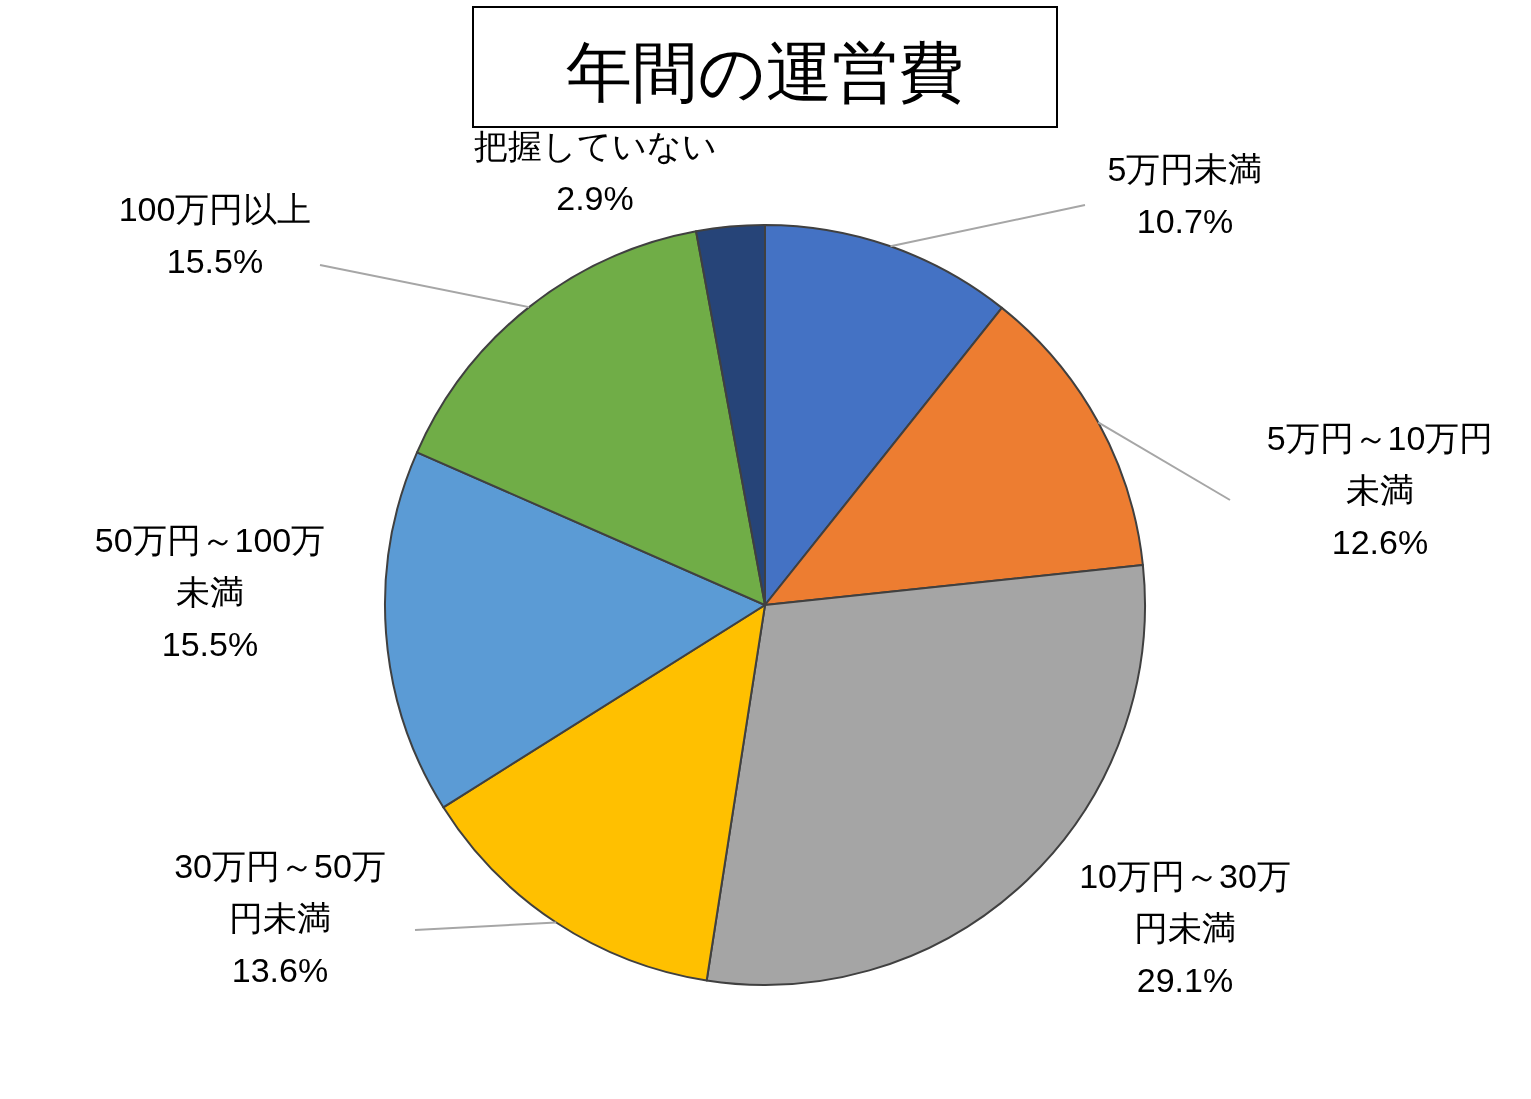 This screenshot has width=1531, height=1099. Describe the element at coordinates (765, 72) in the screenshot. I see `chart-title: 年間の運営費` at that location.